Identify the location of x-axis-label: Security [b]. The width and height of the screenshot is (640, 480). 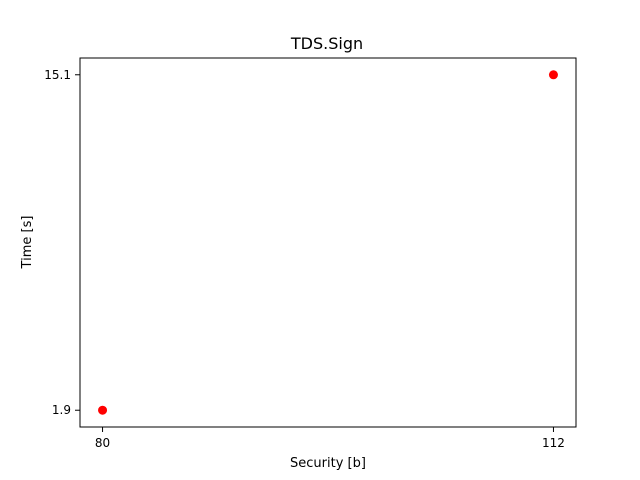
(328, 463).